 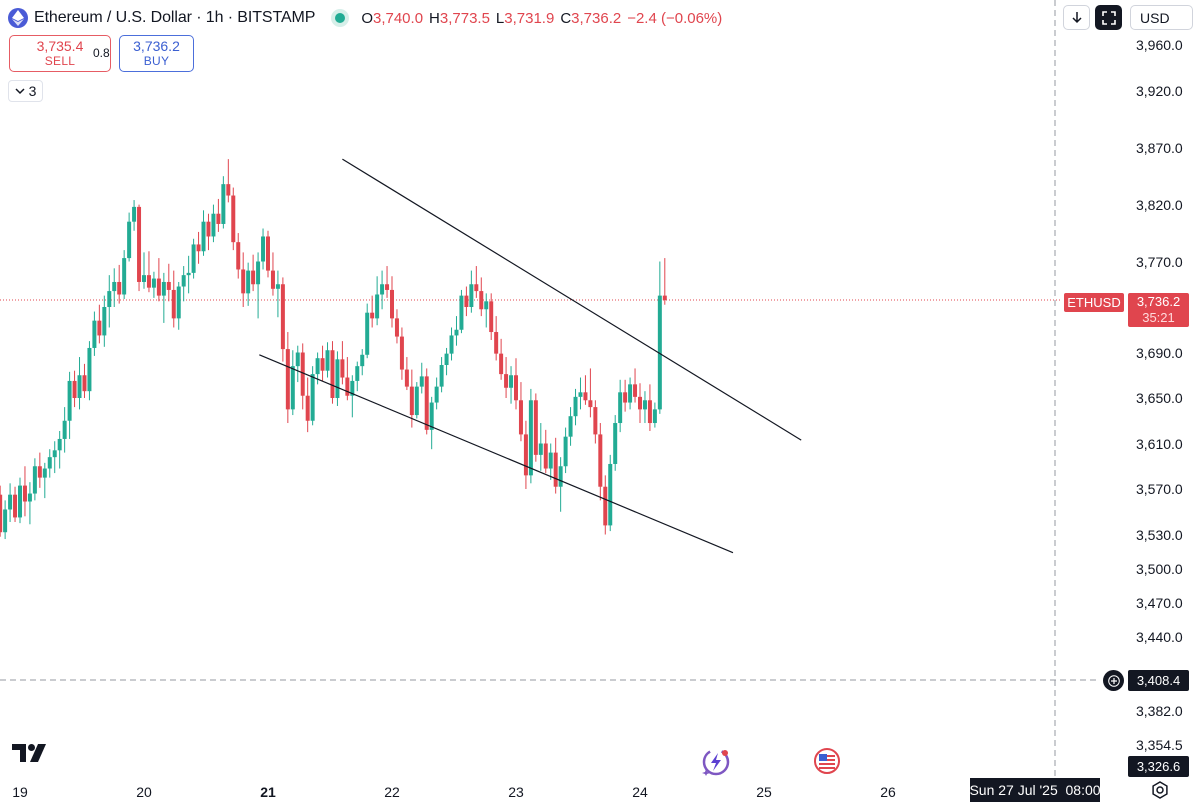 I want to click on scroll-down-button, so click(x=1076, y=17).